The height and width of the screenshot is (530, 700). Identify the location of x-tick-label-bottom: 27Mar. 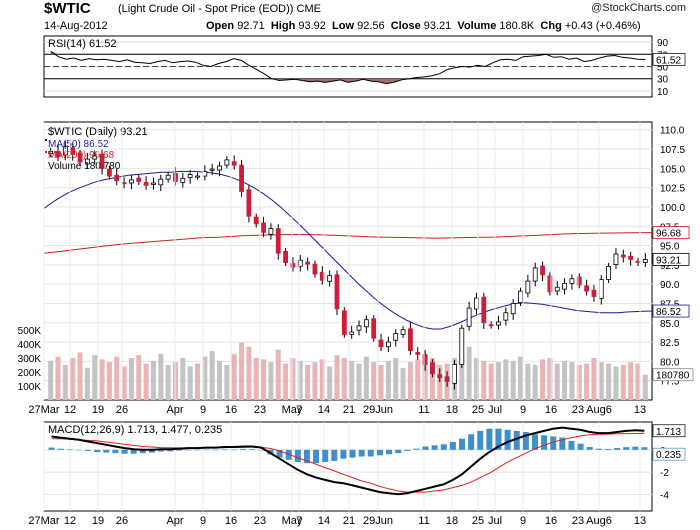
(44, 521).